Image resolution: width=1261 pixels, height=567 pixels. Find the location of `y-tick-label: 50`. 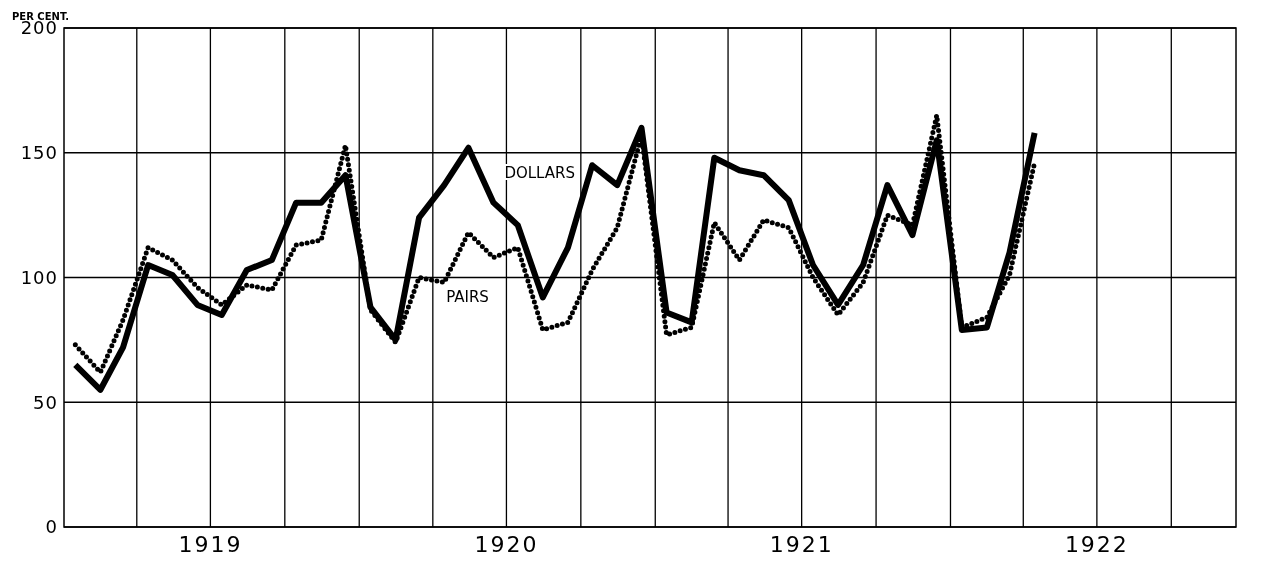

y-tick-label: 50 is located at coordinates (45, 402).